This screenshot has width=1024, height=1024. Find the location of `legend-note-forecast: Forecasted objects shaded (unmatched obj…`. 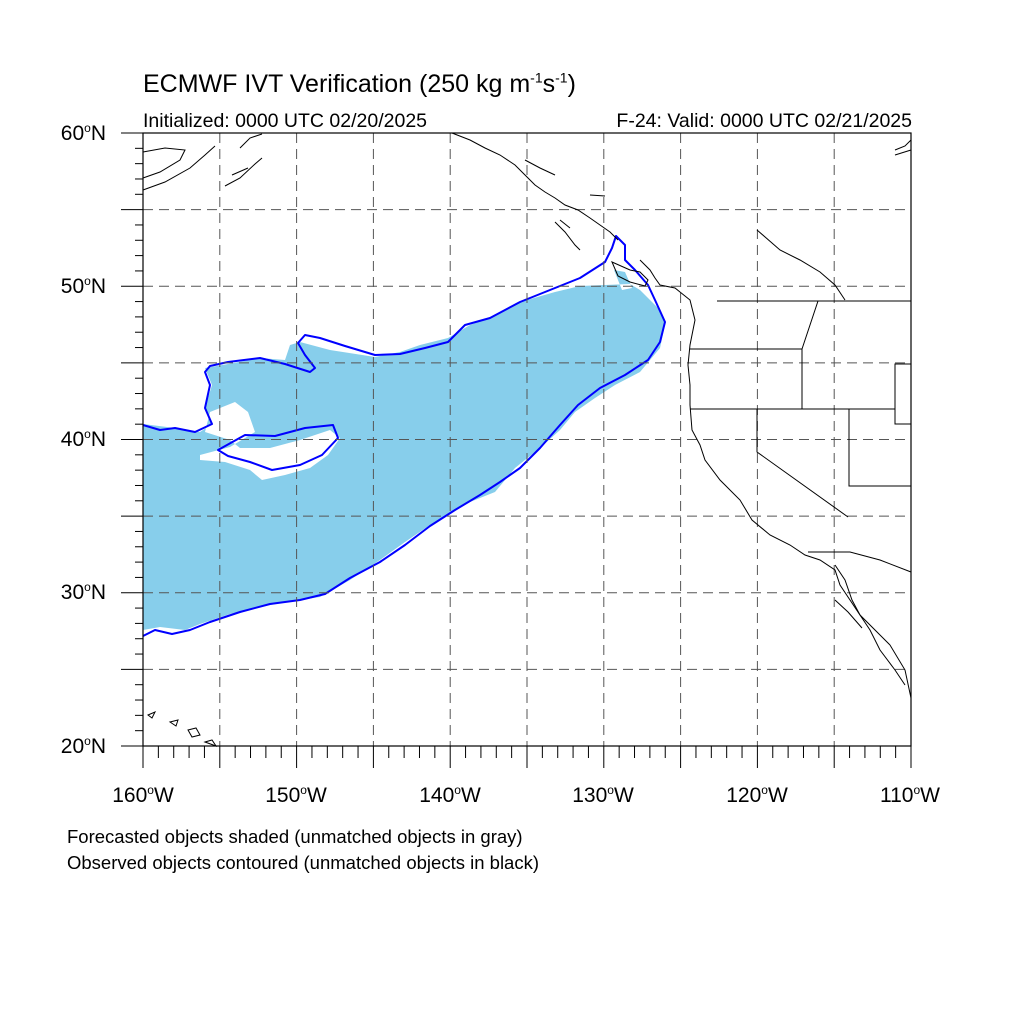

legend-note-forecast: Forecasted objects shaded (unmatched obj… is located at coordinates (295, 836).